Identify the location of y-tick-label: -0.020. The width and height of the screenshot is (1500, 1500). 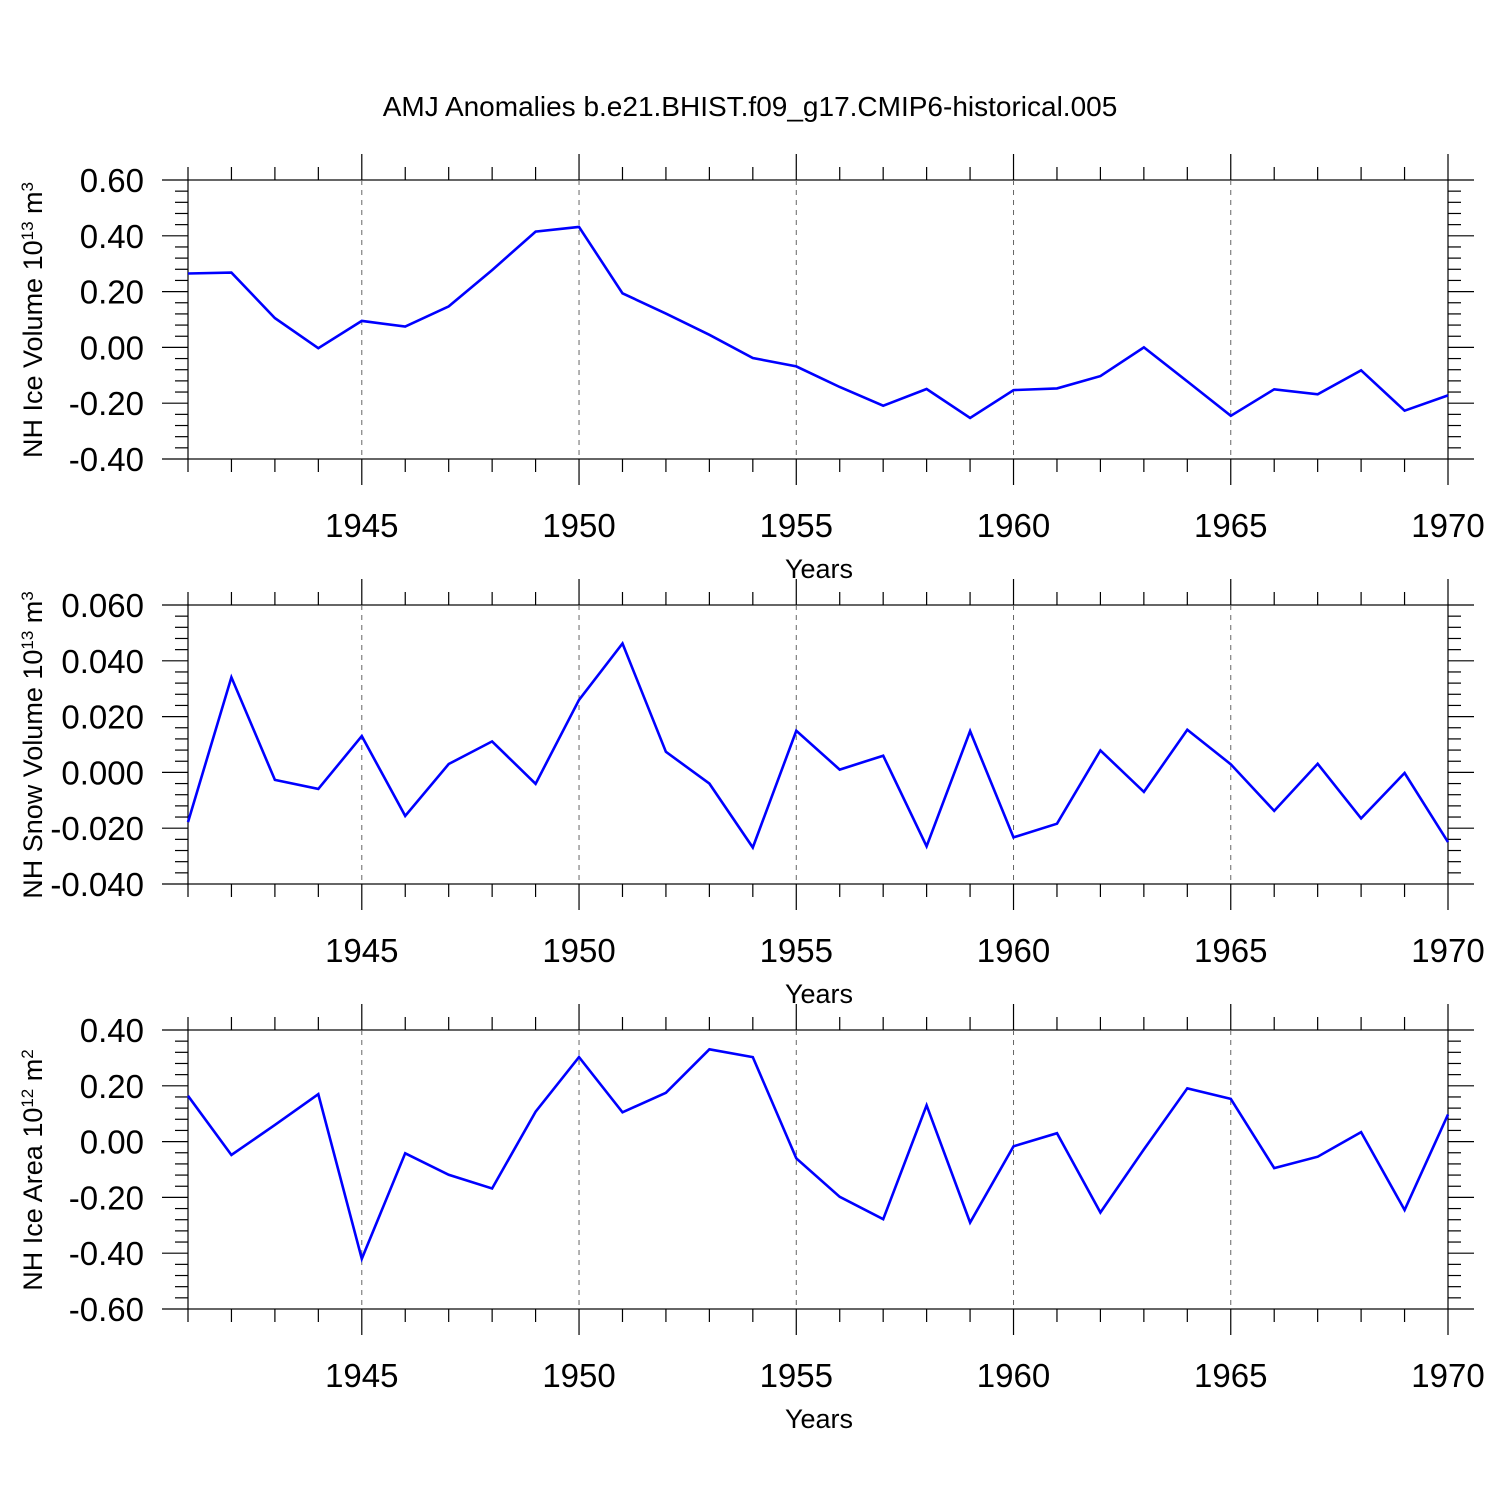
(97, 828).